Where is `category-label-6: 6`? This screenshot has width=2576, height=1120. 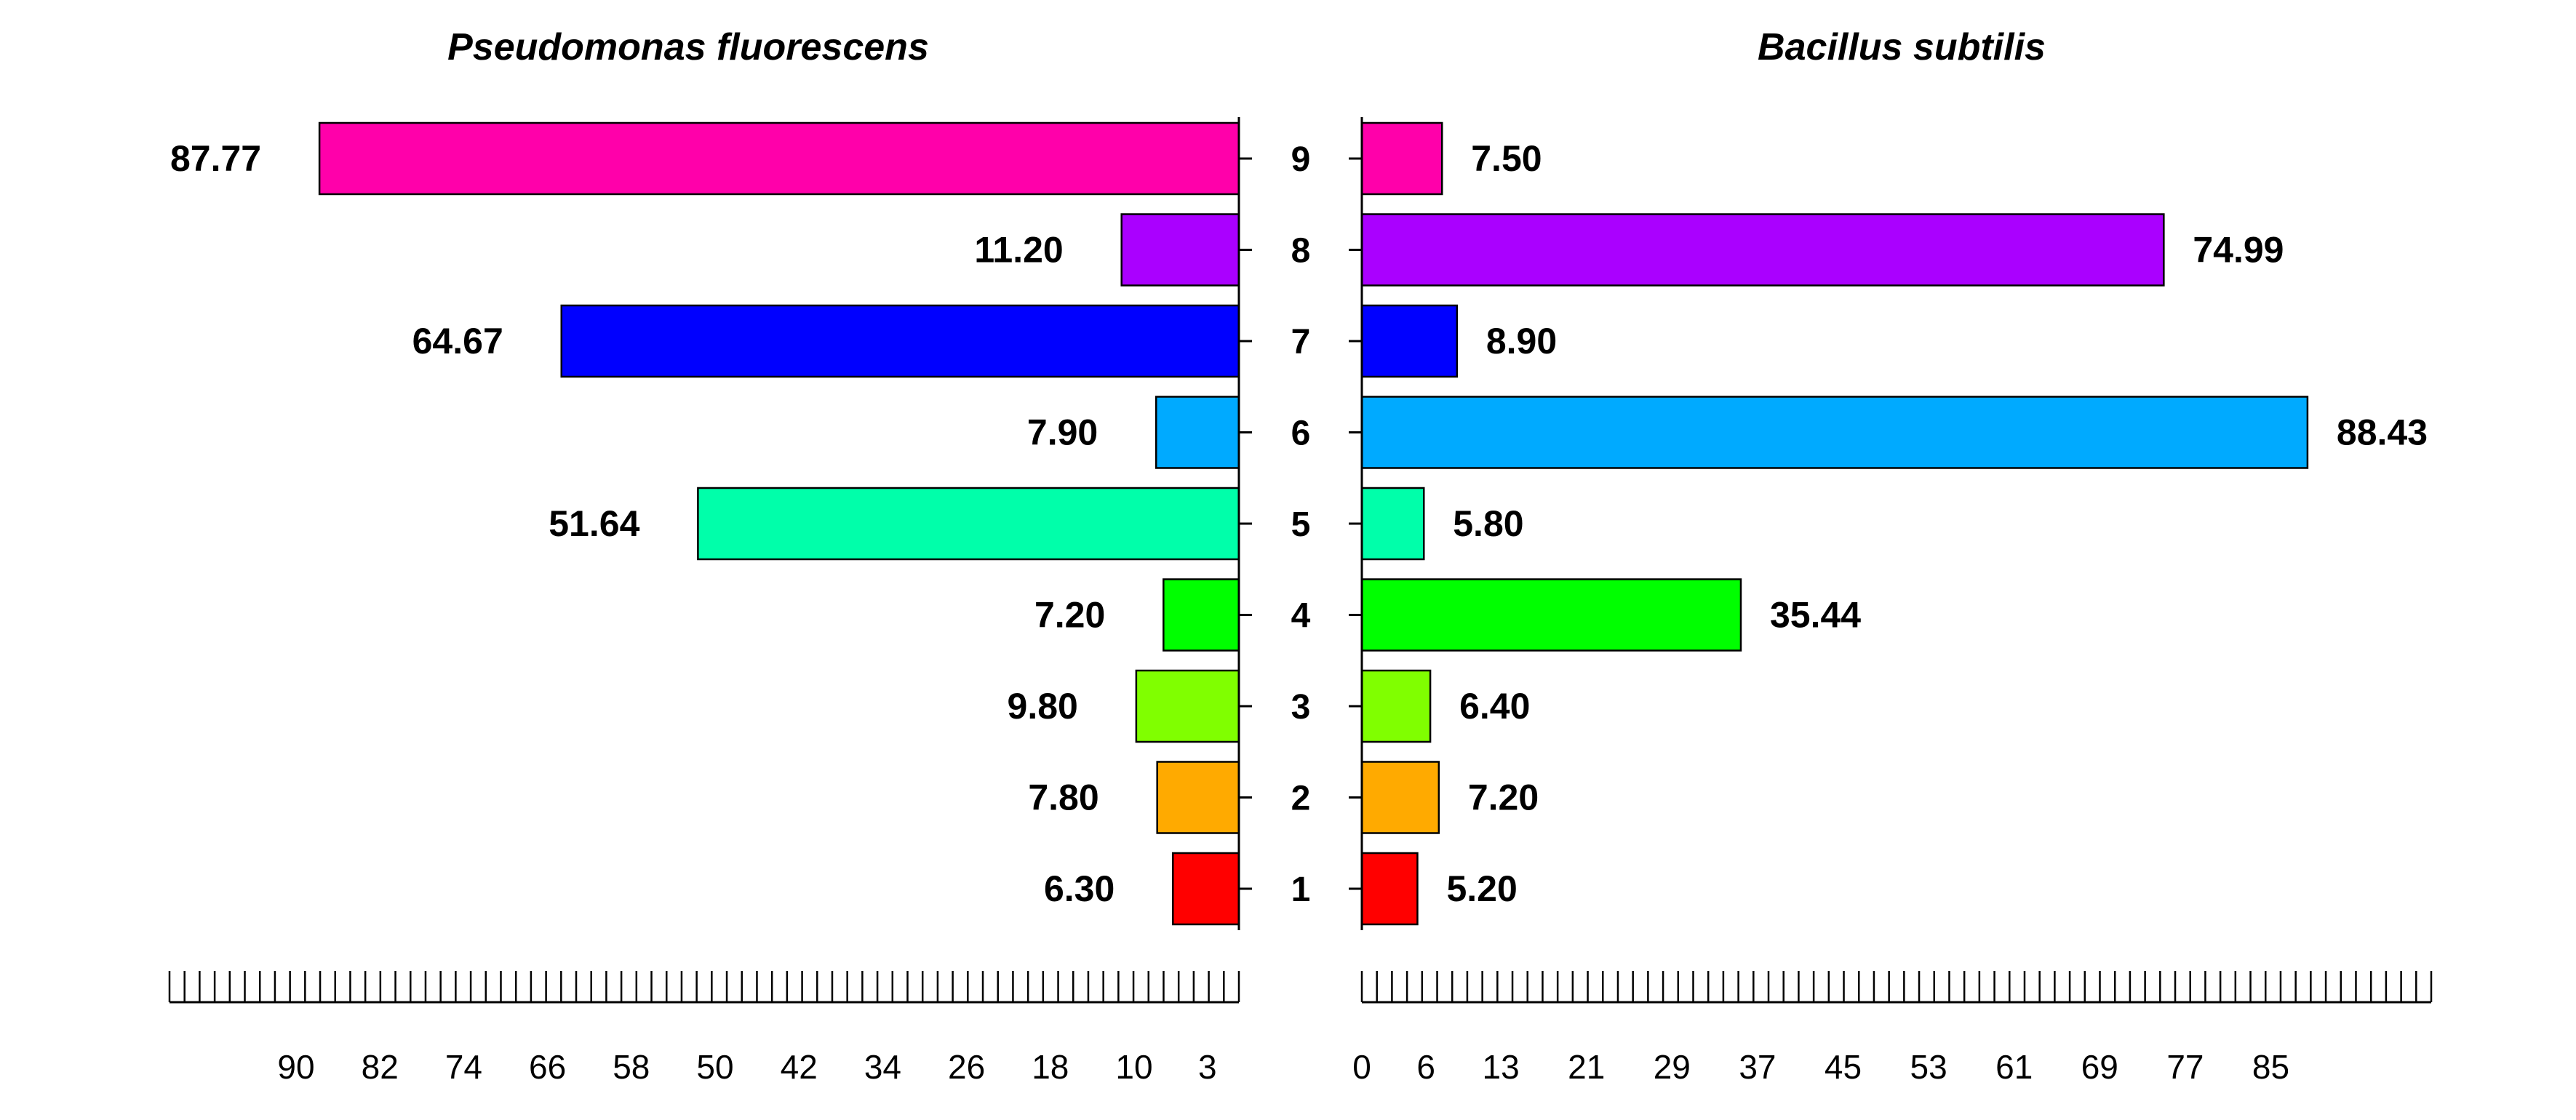
category-label-6: 6 is located at coordinates (1301, 434).